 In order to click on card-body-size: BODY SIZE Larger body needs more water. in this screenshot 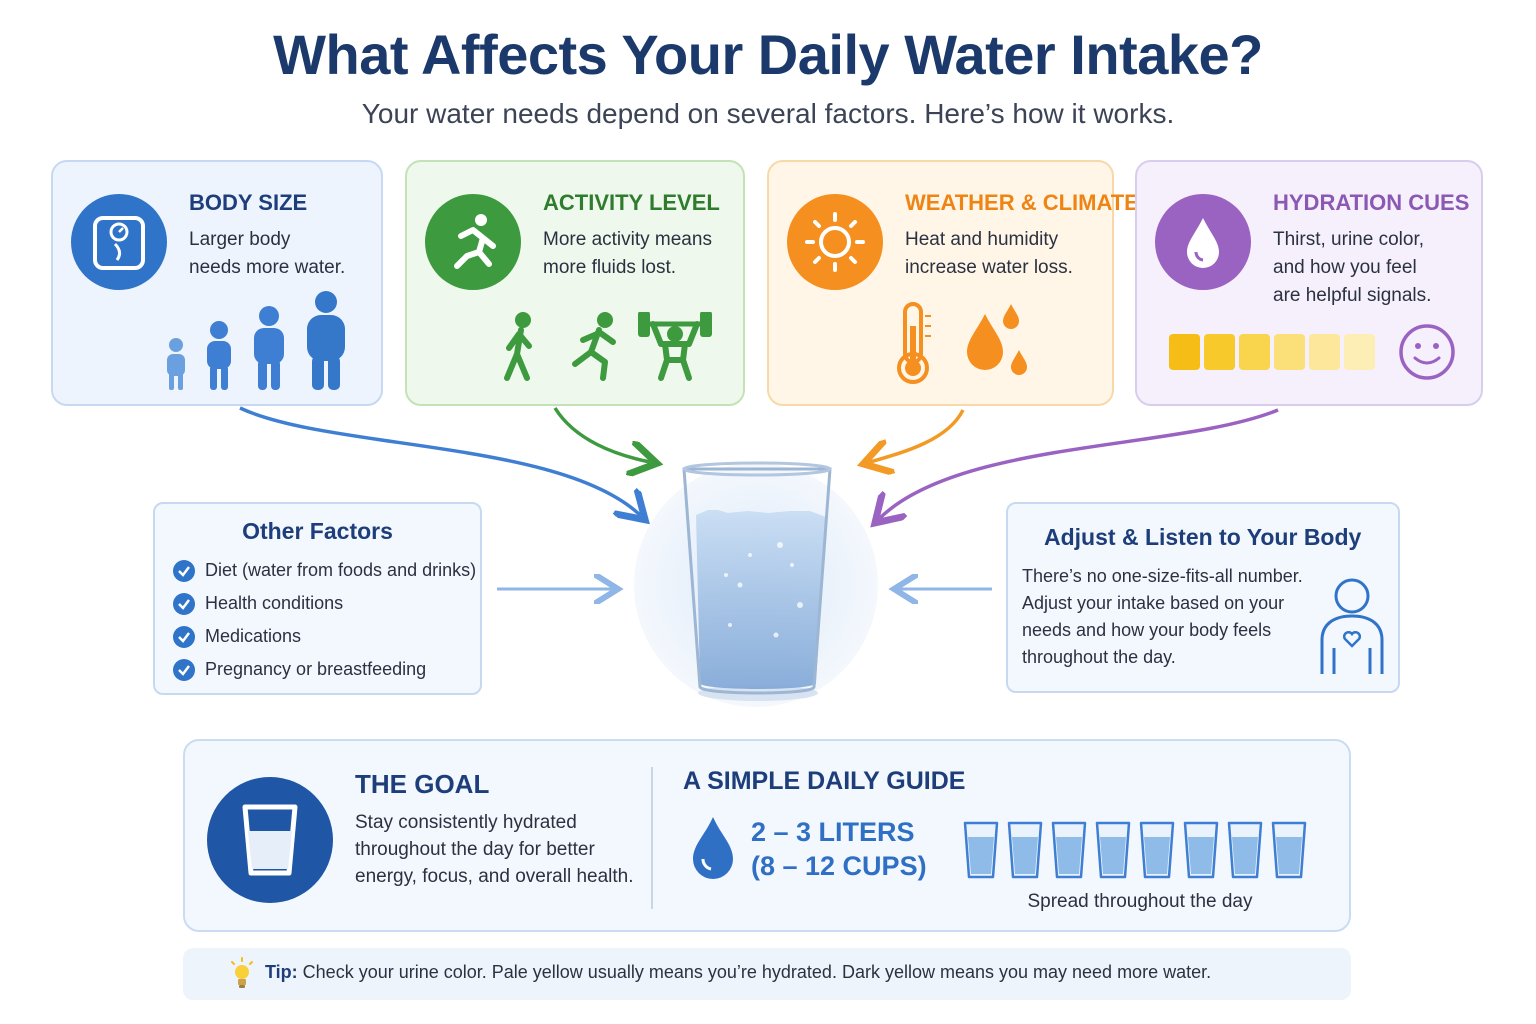, I will do `click(217, 283)`.